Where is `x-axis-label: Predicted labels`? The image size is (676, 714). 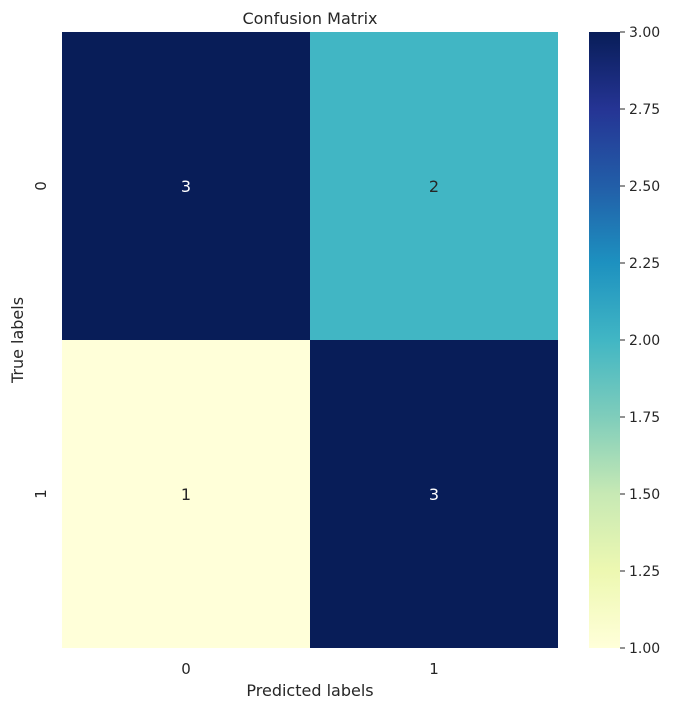
x-axis-label: Predicted labels is located at coordinates (309, 690).